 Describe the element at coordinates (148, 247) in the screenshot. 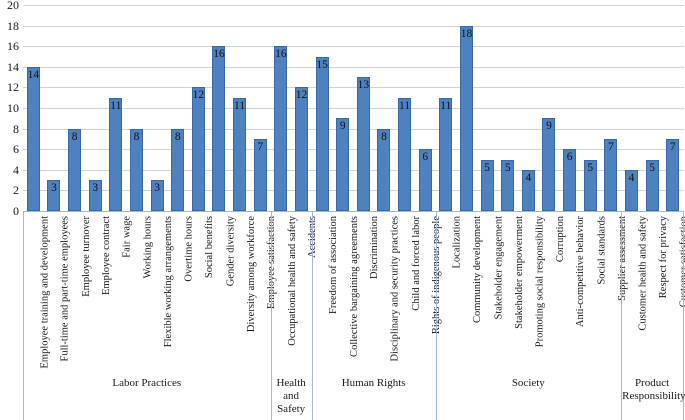

I see `category-label: Working hours` at that location.